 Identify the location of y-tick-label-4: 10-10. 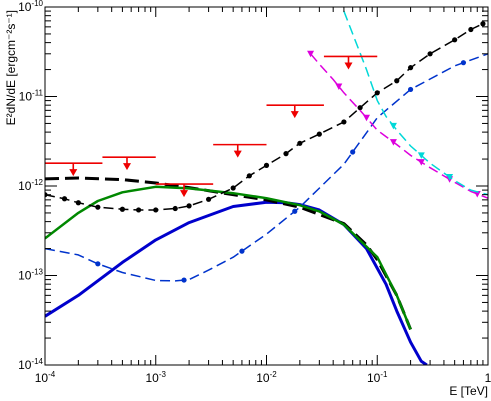
(30, 7).